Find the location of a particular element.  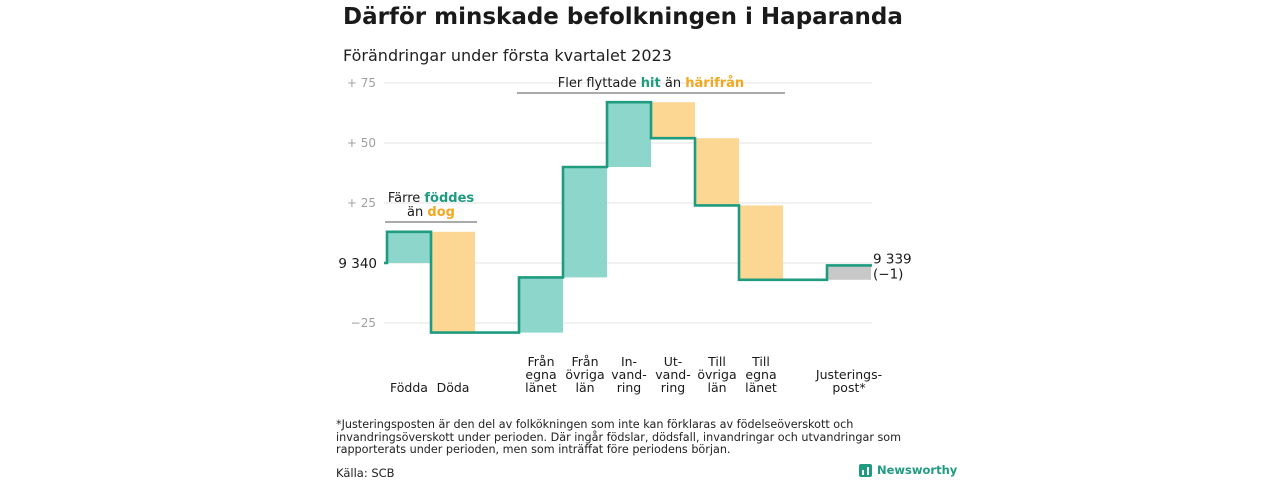

y-tick-label: + 75 is located at coordinates (361, 83).